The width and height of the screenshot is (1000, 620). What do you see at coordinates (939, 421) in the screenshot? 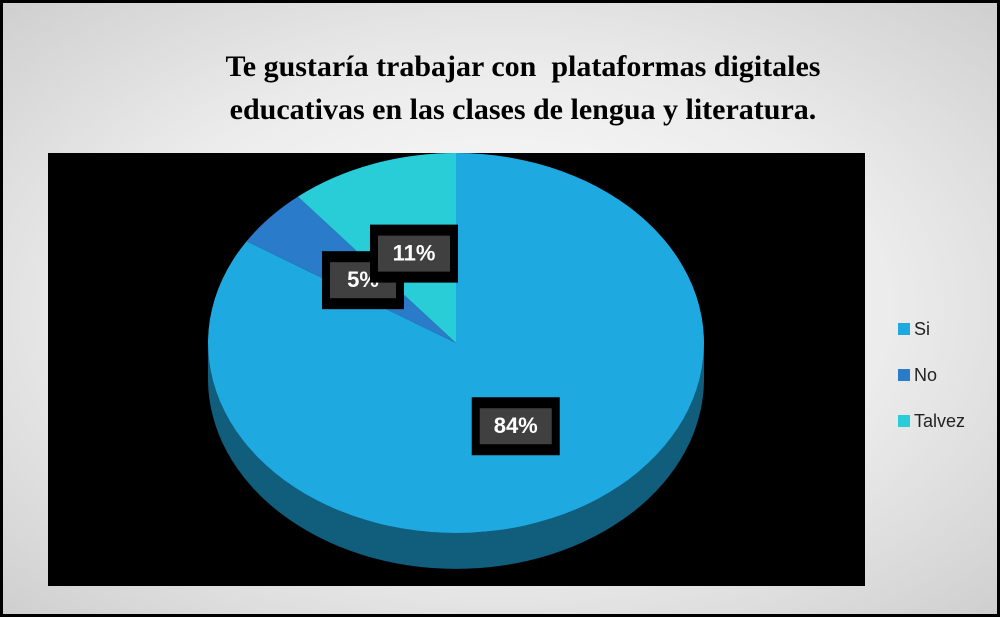
I see `legend-label: Talvez` at bounding box center [939, 421].